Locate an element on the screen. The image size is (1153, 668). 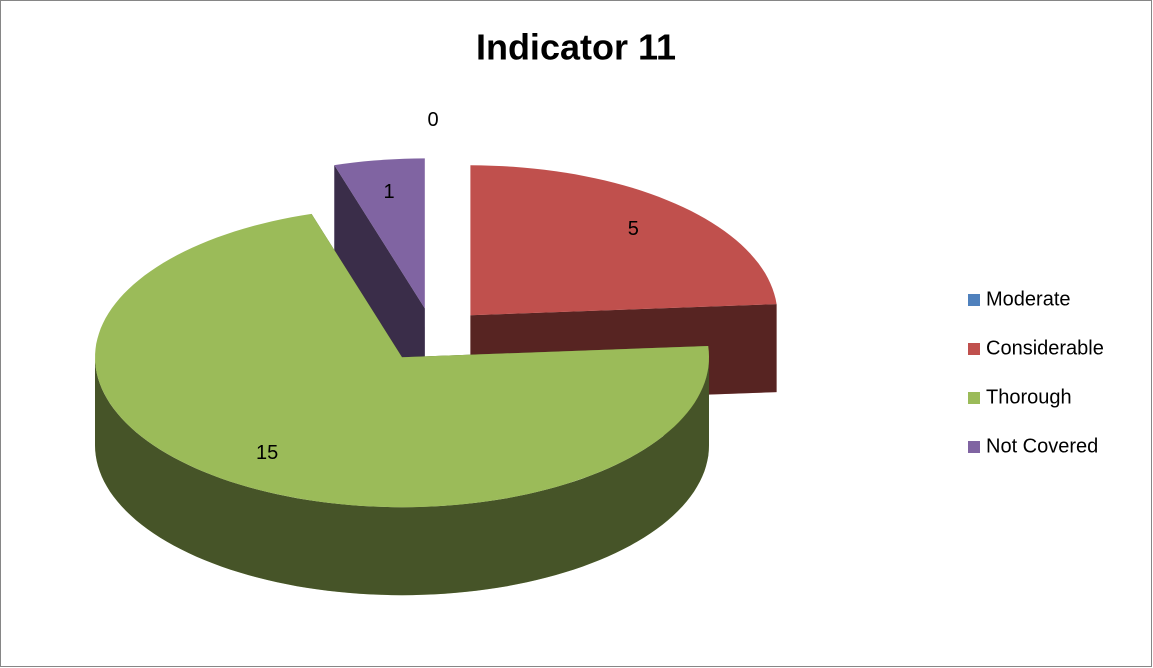
legend-label: Not Covered is located at coordinates (1042, 446).